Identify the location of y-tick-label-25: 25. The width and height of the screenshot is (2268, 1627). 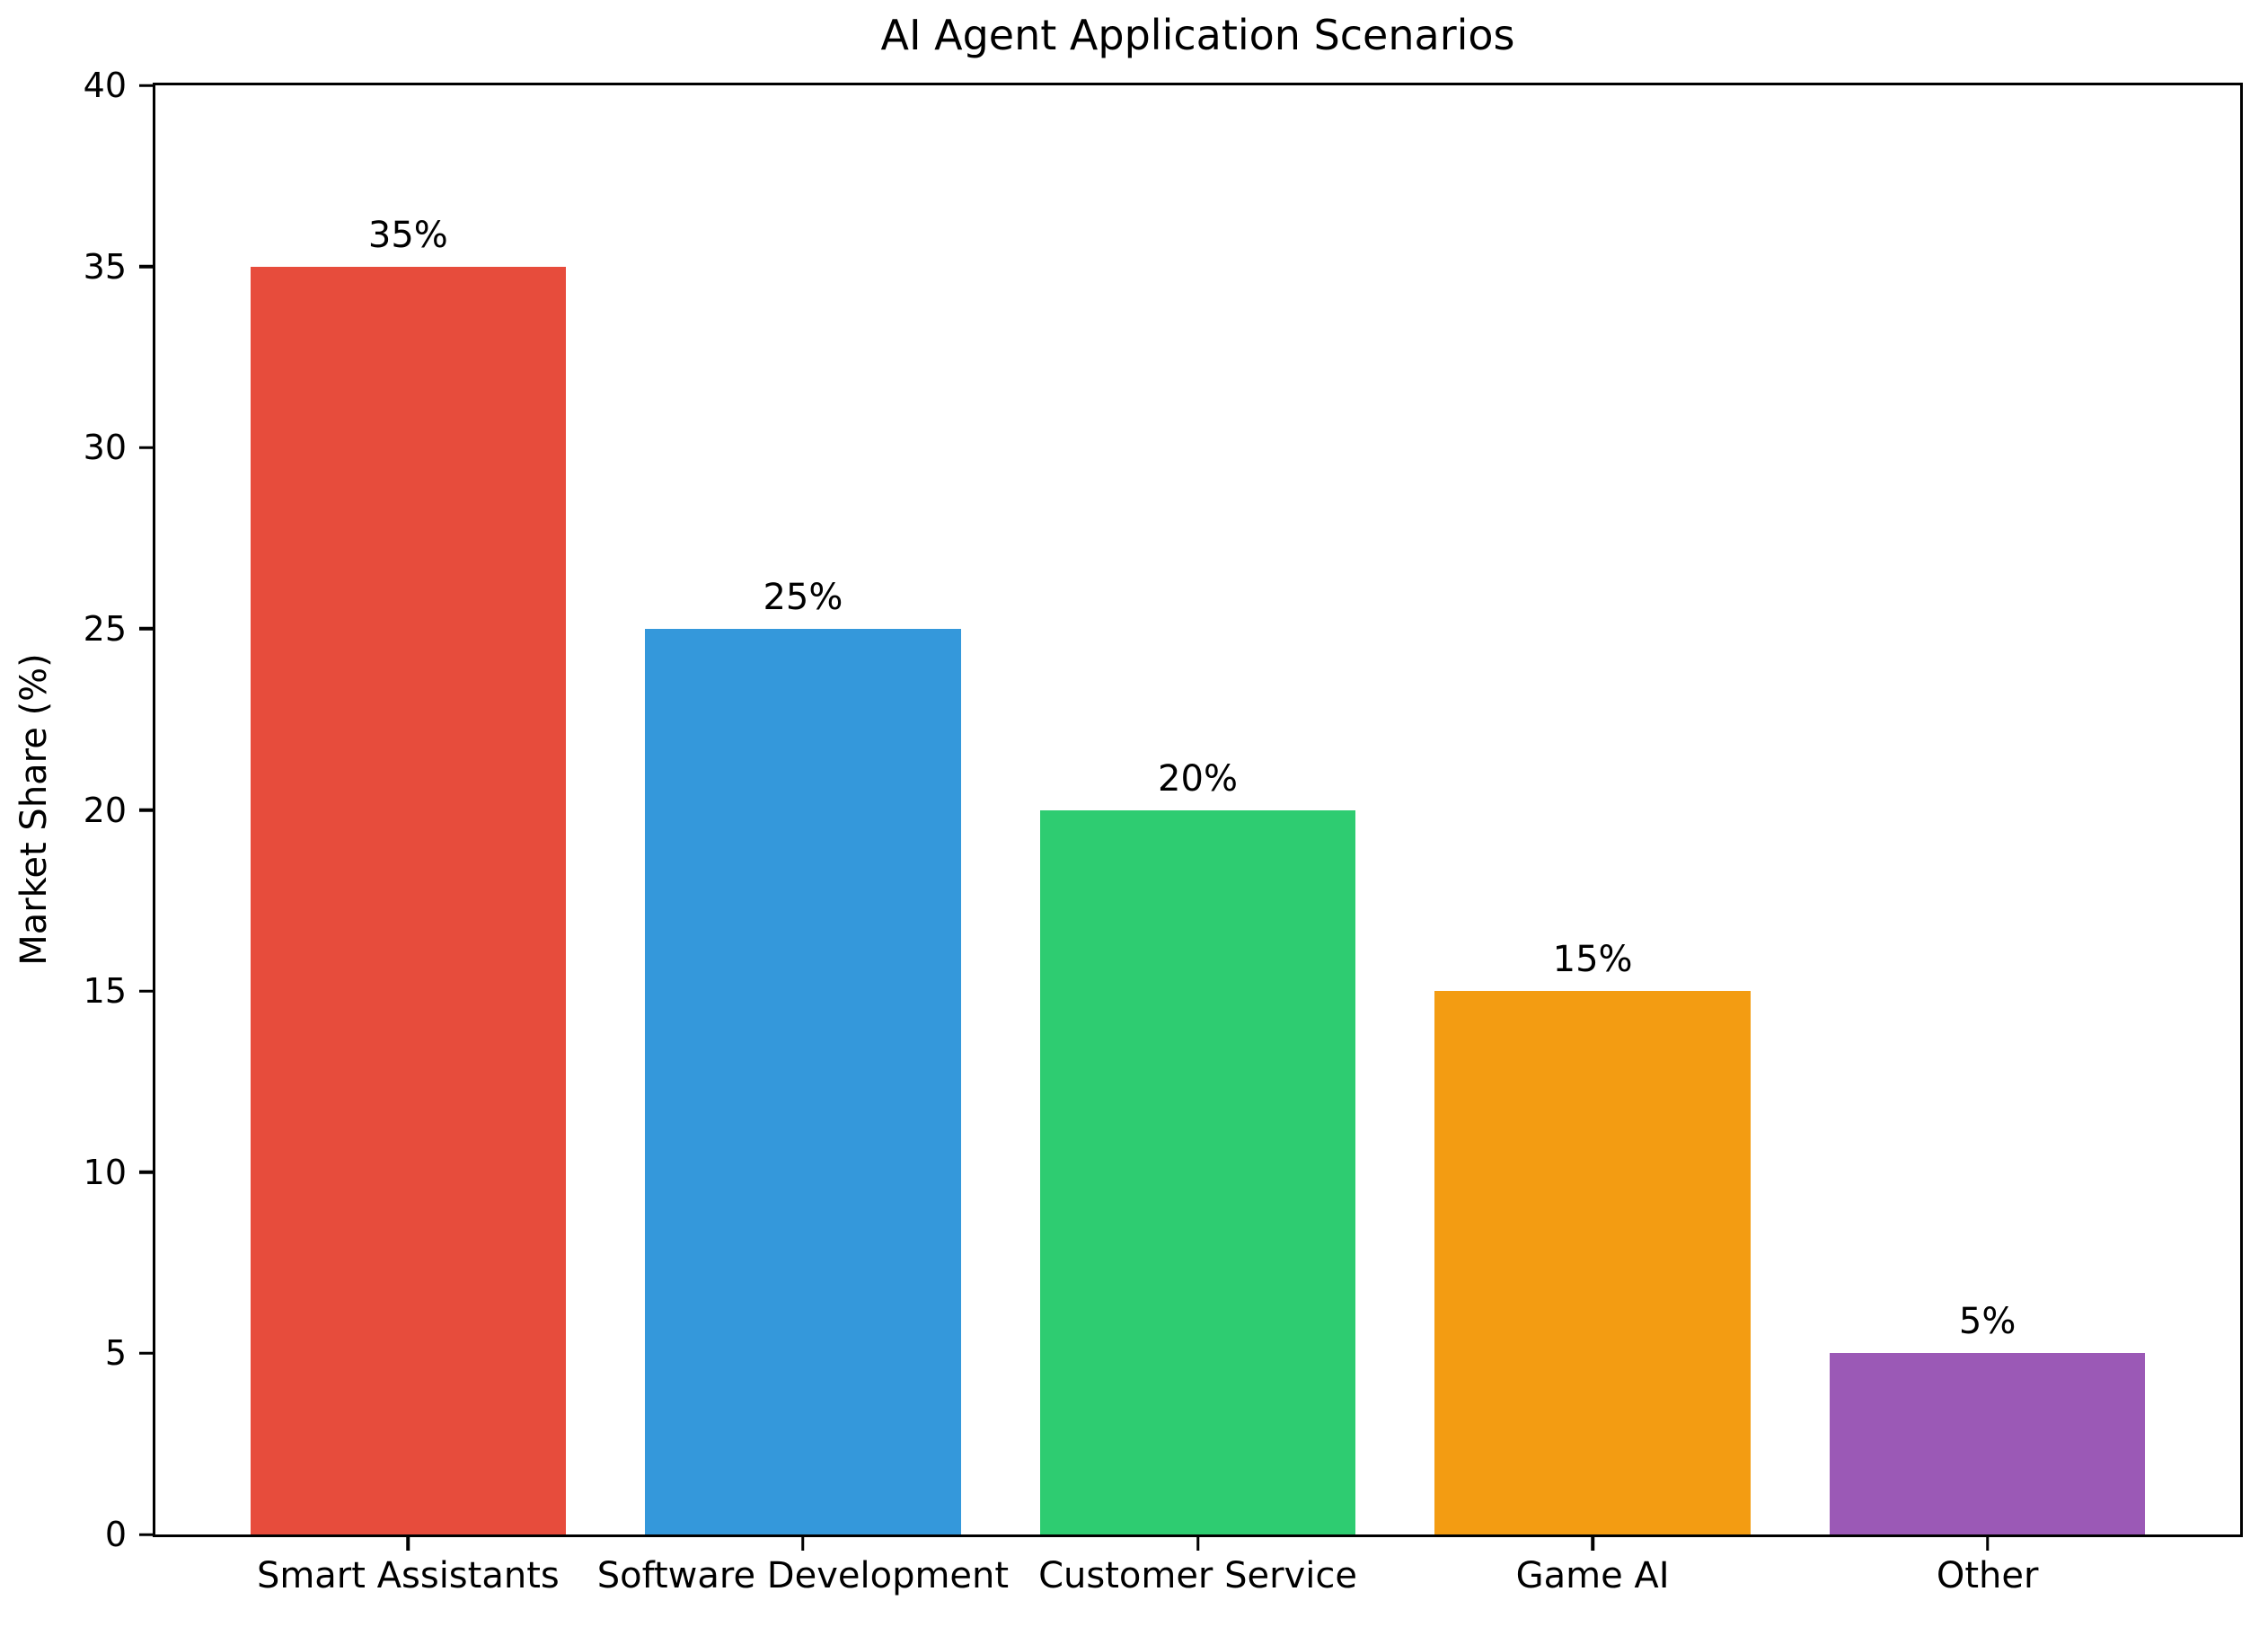
(105, 628).